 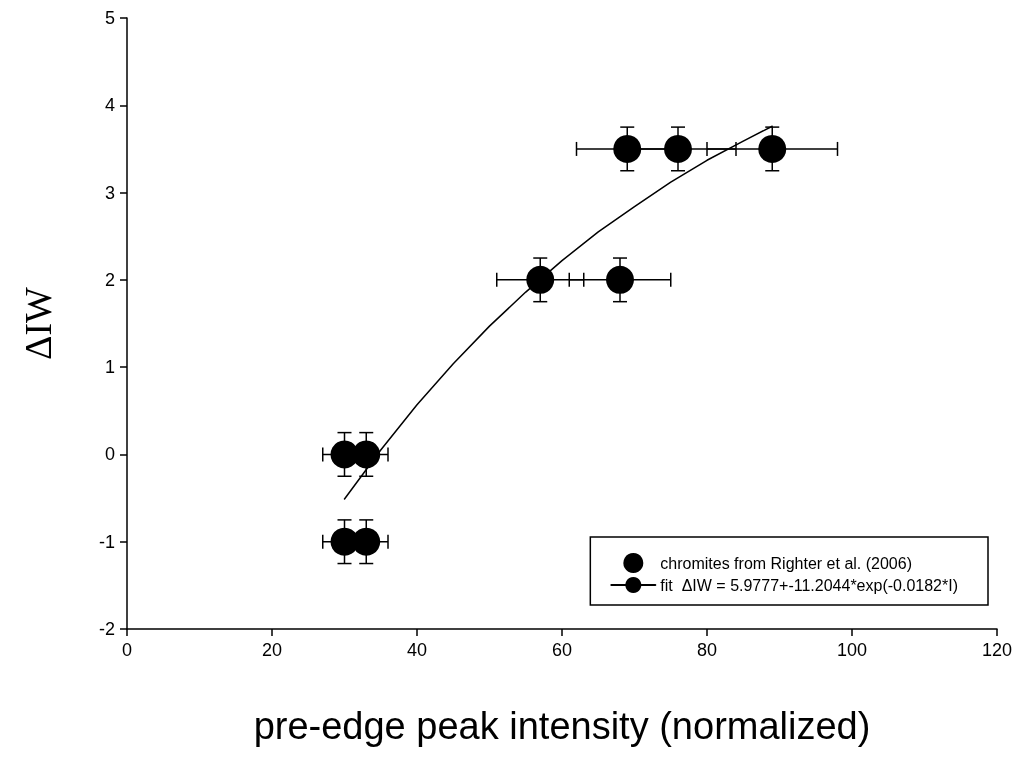 What do you see at coordinates (109, 454) in the screenshot?
I see `y-tick-label: 0` at bounding box center [109, 454].